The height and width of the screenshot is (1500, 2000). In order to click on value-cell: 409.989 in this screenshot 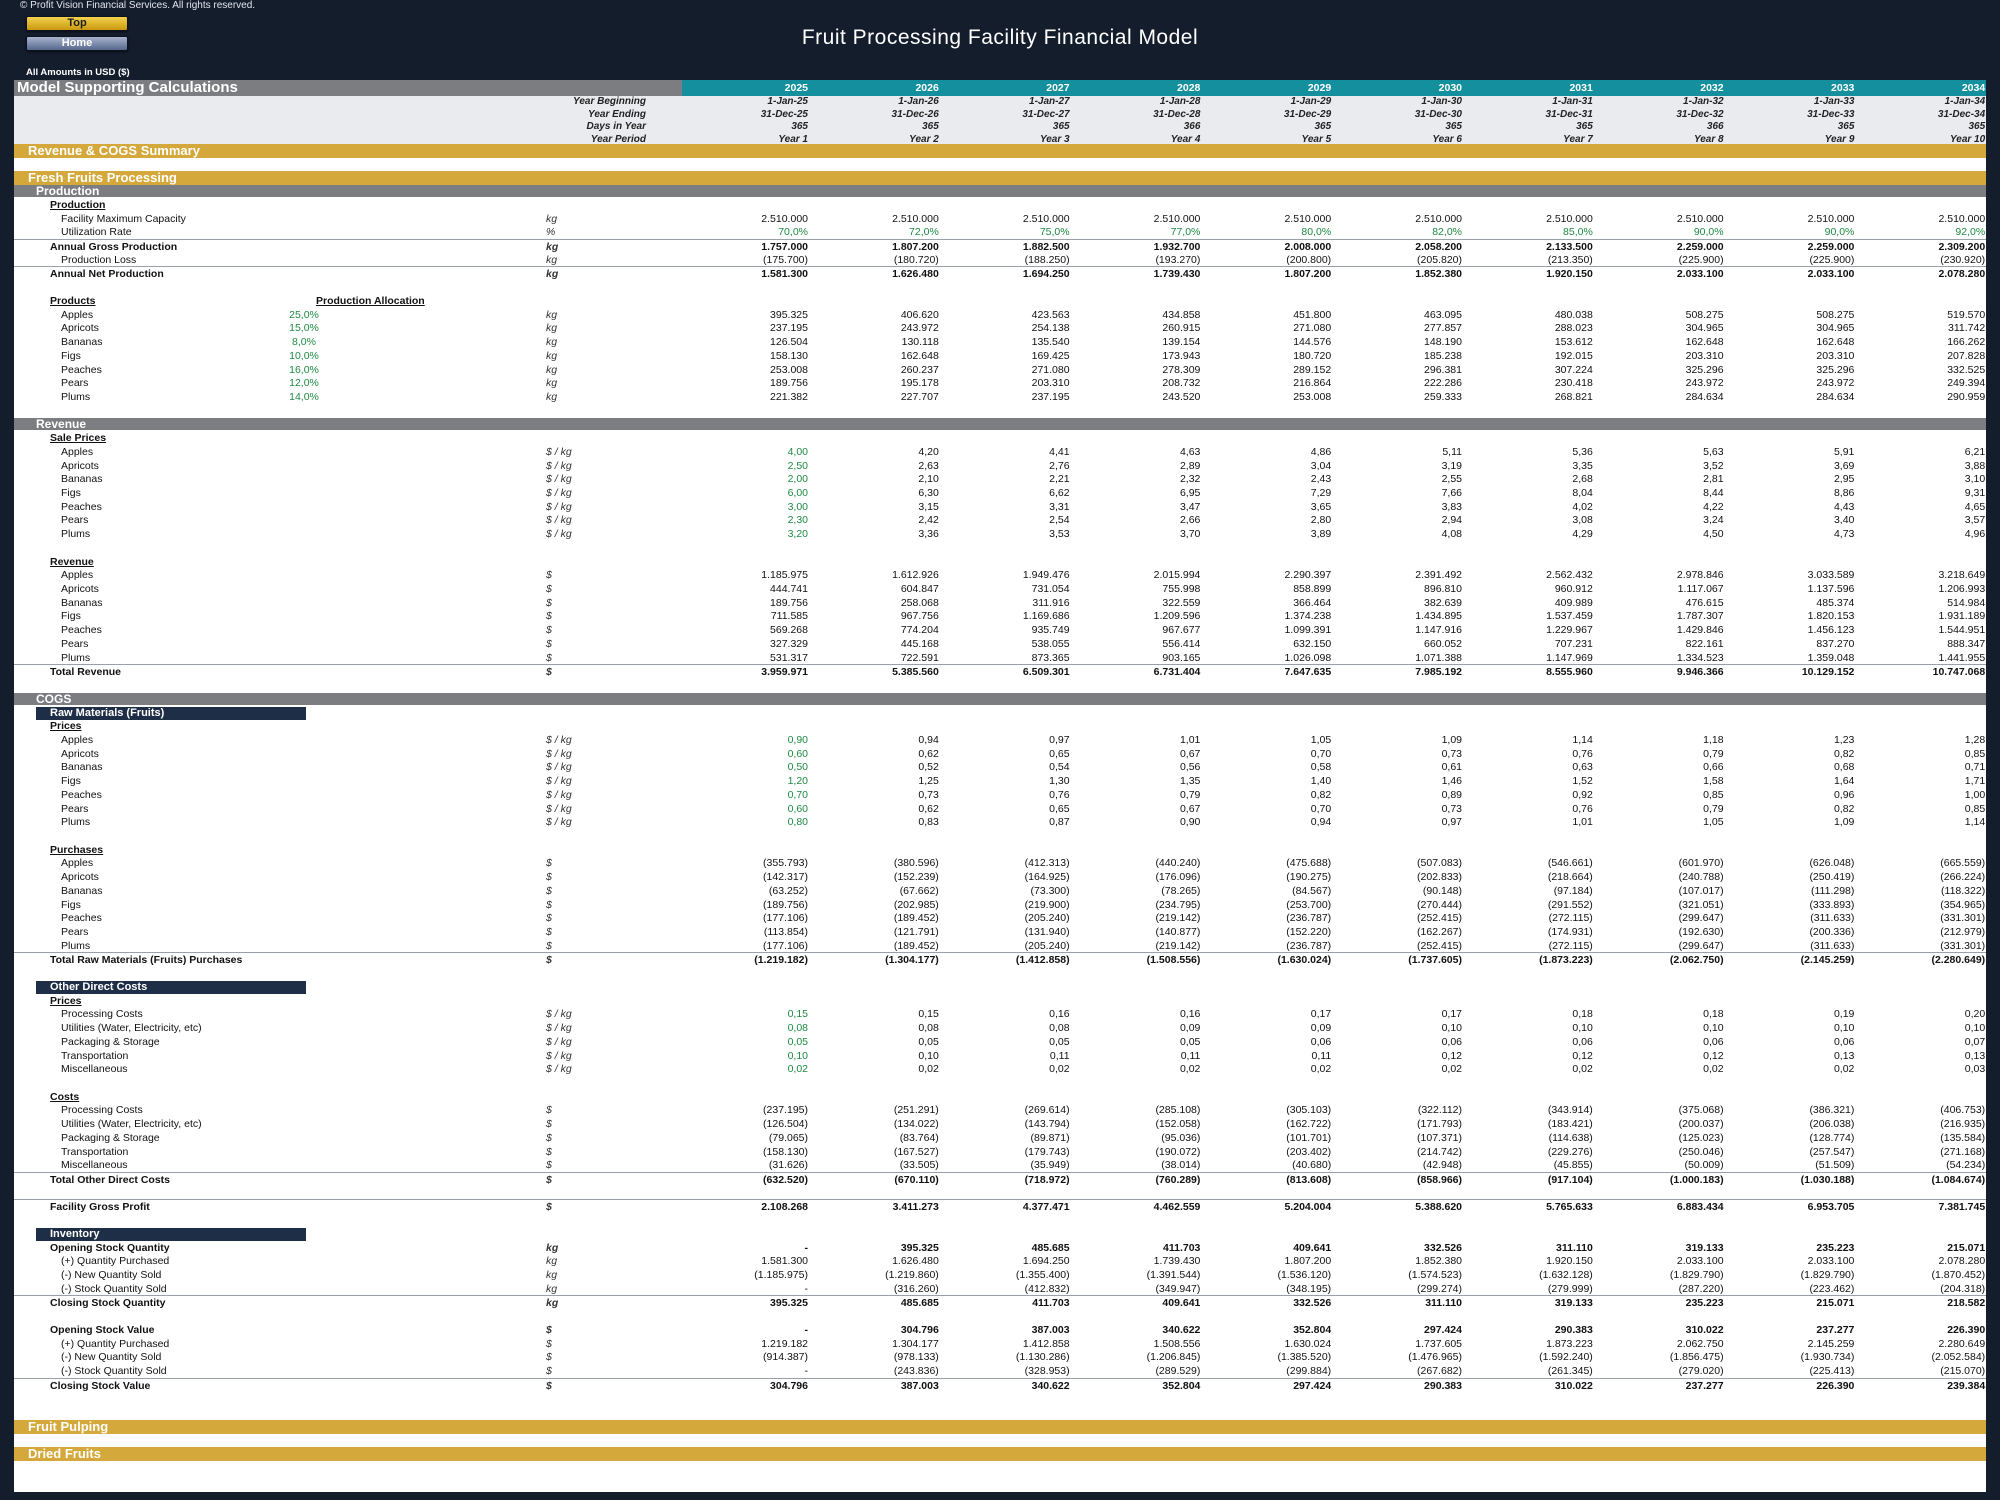, I will do `click(1573, 602)`.